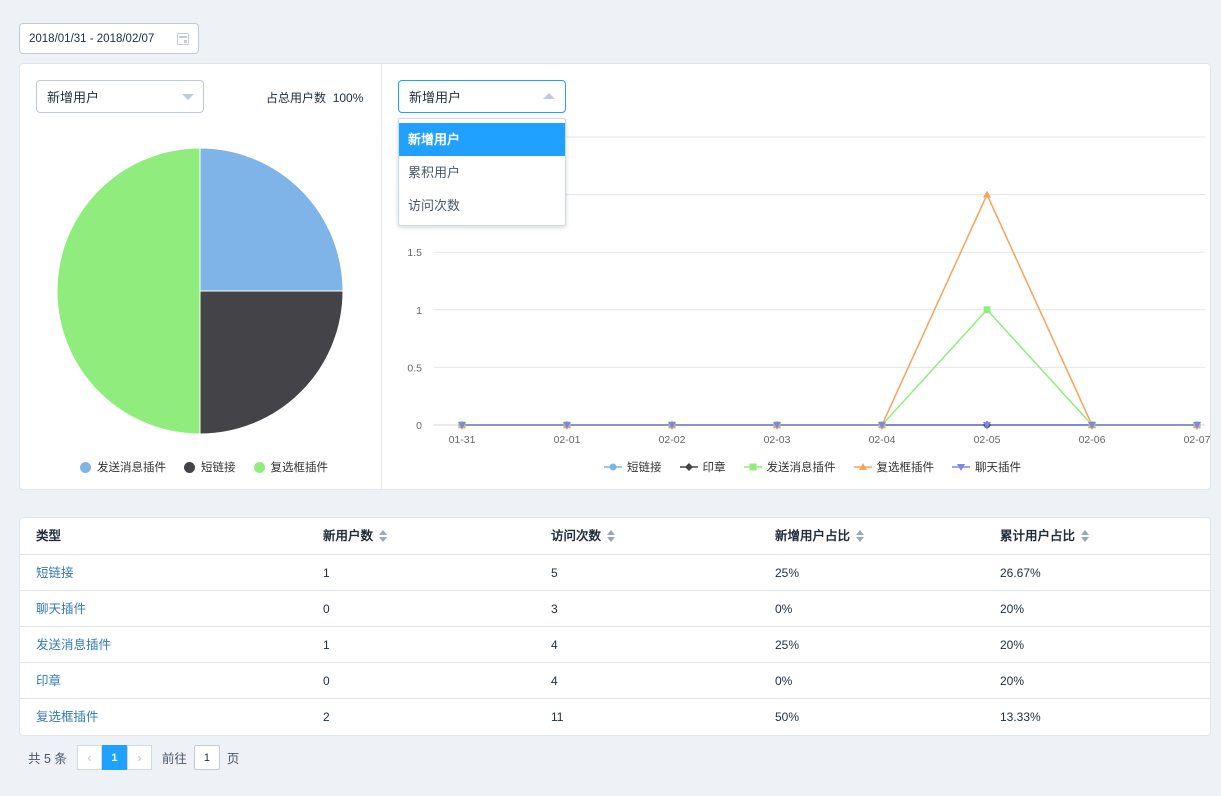  I want to click on pie-legend: 发送消息插件 短链接 复选框插件, so click(213, 467).